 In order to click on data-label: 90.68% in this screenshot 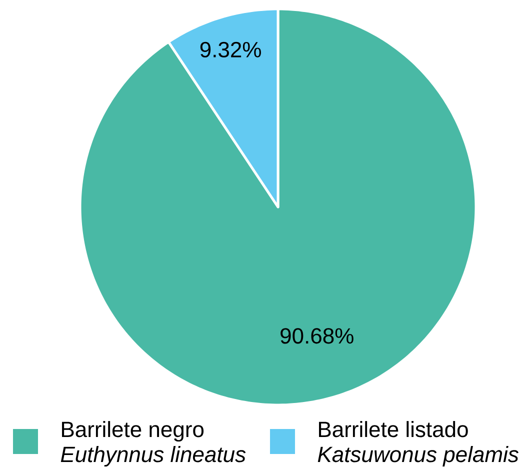, I will do `click(317, 336)`.